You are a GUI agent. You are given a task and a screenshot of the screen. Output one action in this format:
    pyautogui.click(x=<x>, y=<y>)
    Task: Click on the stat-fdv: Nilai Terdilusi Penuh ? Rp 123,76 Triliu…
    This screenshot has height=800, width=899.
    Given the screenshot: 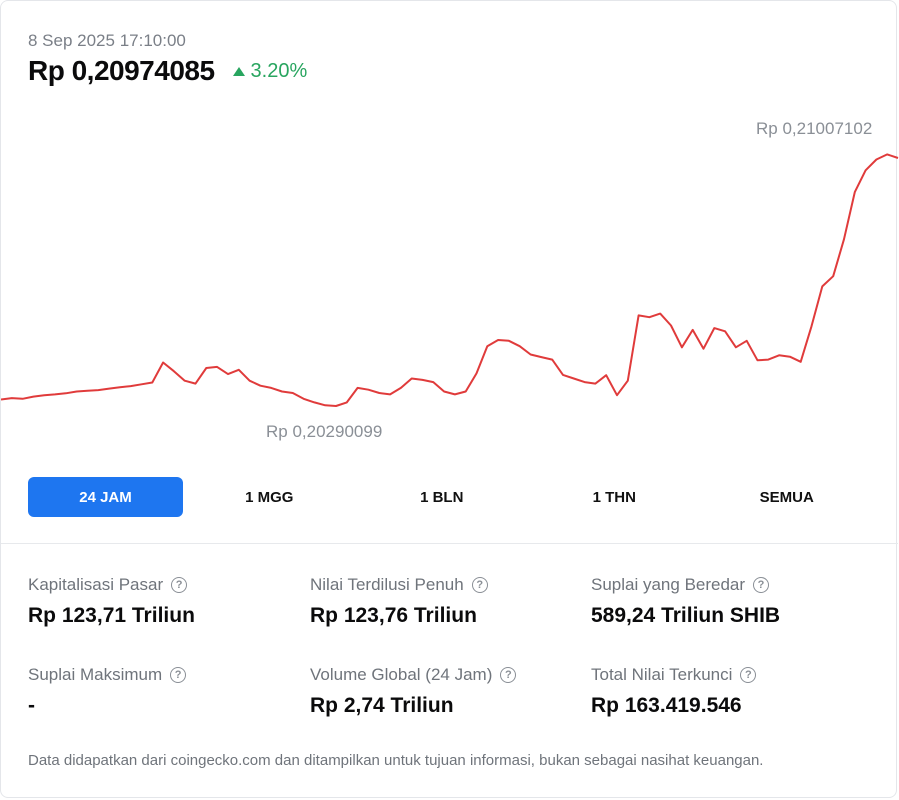 What is the action you would take?
    pyautogui.click(x=445, y=601)
    